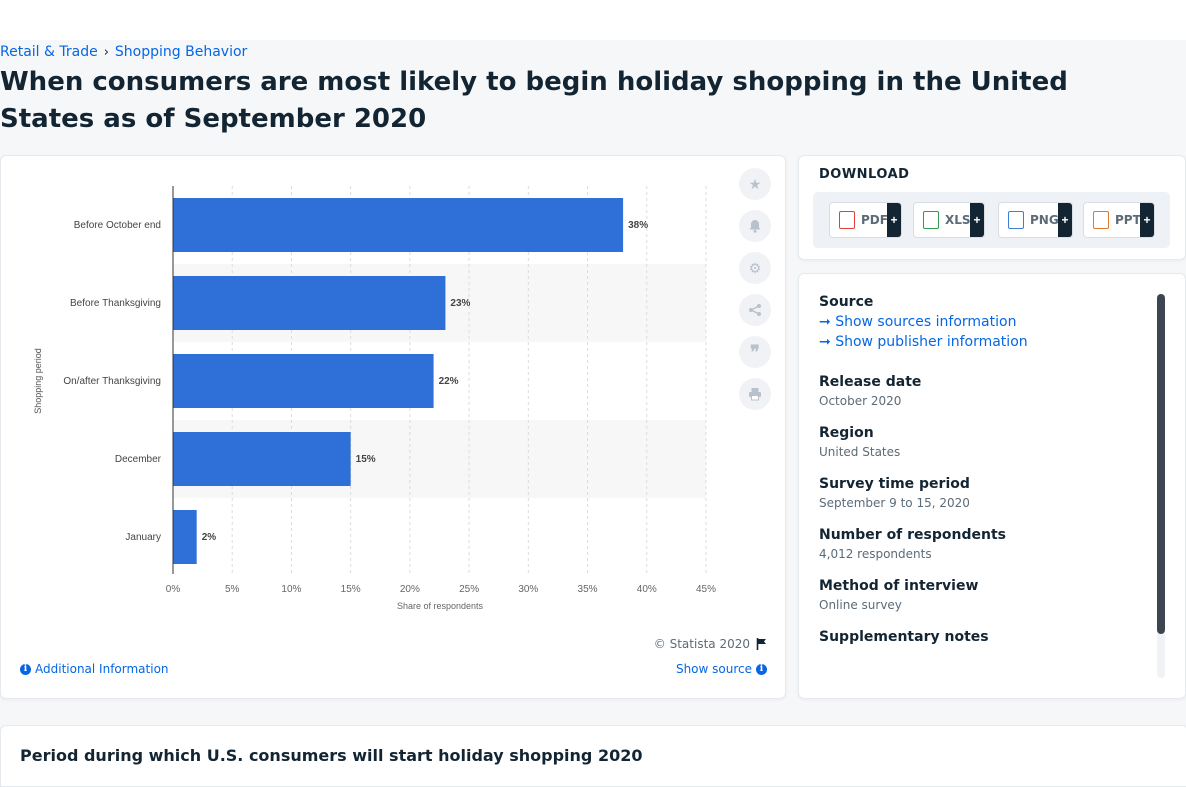  Describe the element at coordinates (926, 322) in the screenshot. I see `show-sources-label: Show sources information` at that location.